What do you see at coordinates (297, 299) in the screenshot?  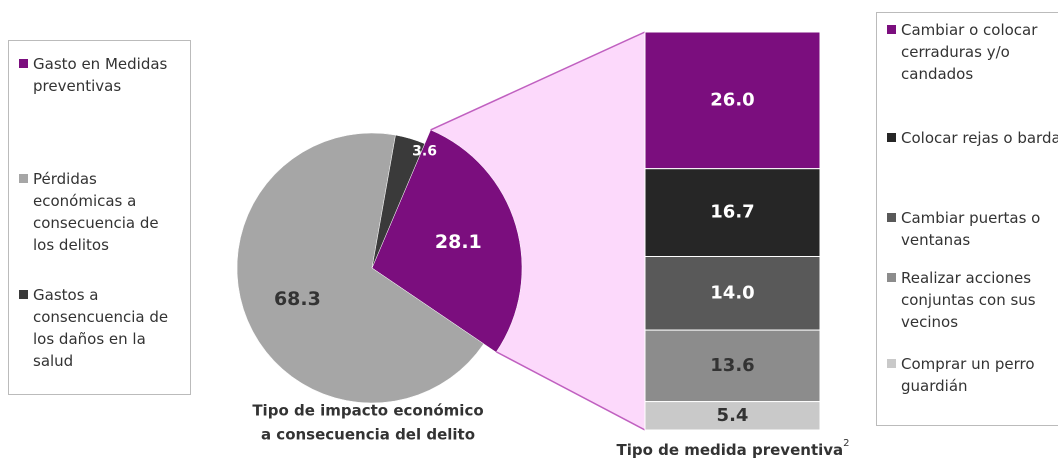 I see `data-label: 68.3` at bounding box center [297, 299].